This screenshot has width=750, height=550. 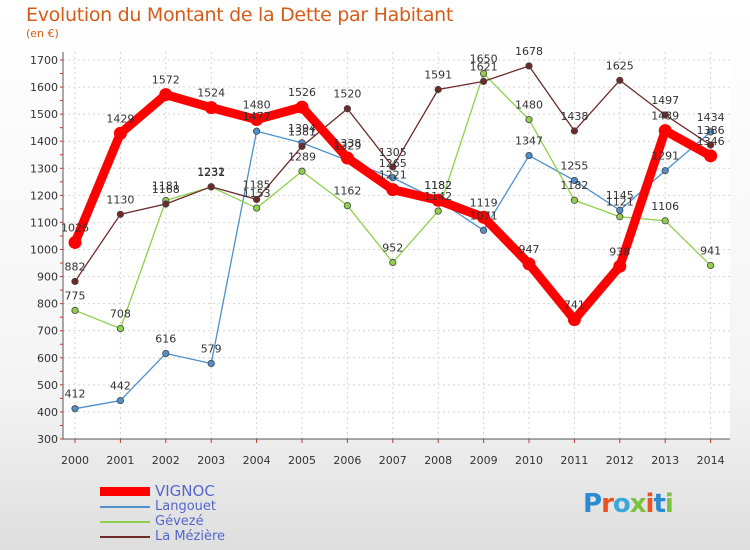 What do you see at coordinates (607, 504) in the screenshot?
I see `logo-letter: r` at bounding box center [607, 504].